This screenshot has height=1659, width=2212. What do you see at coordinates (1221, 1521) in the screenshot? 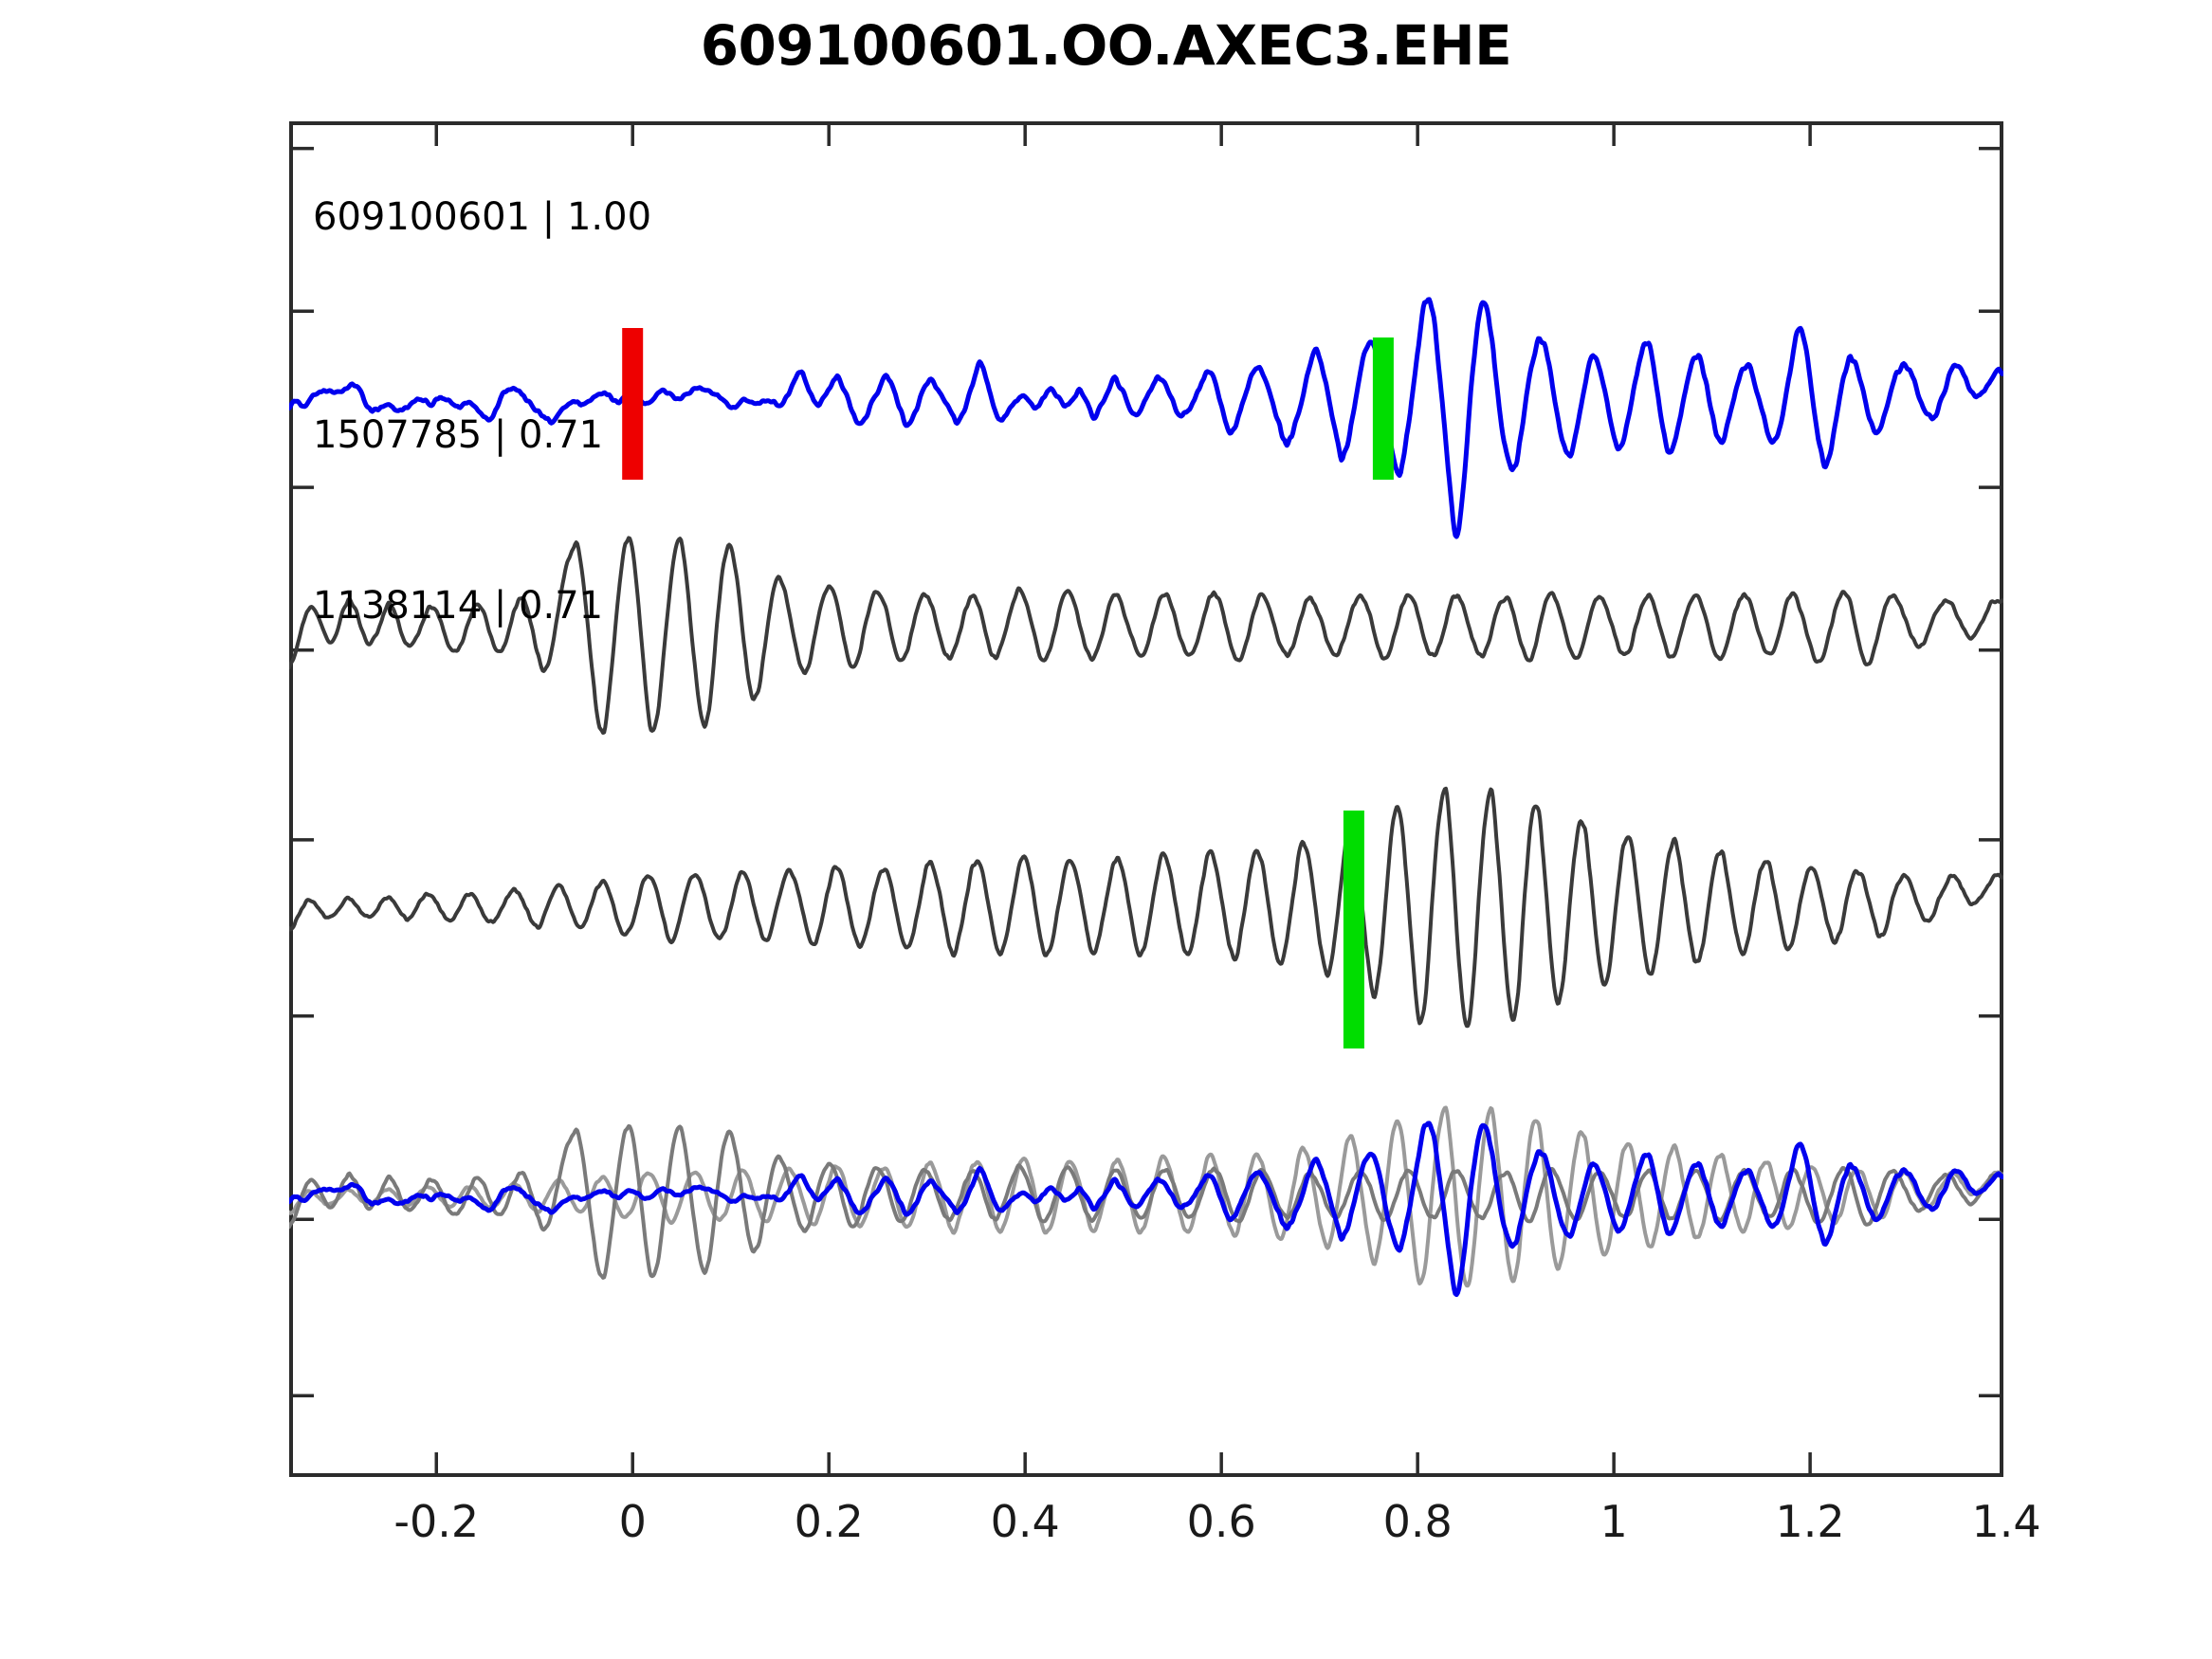
I see `x-tick-label: 0.6` at bounding box center [1221, 1521].